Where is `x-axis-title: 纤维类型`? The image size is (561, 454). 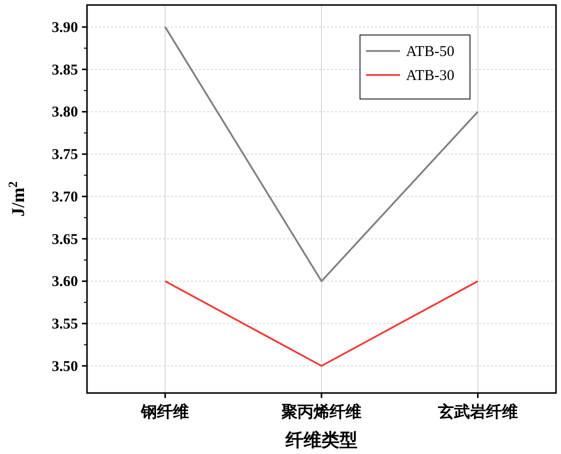 x-axis-title: 纤维类型 is located at coordinates (321, 440).